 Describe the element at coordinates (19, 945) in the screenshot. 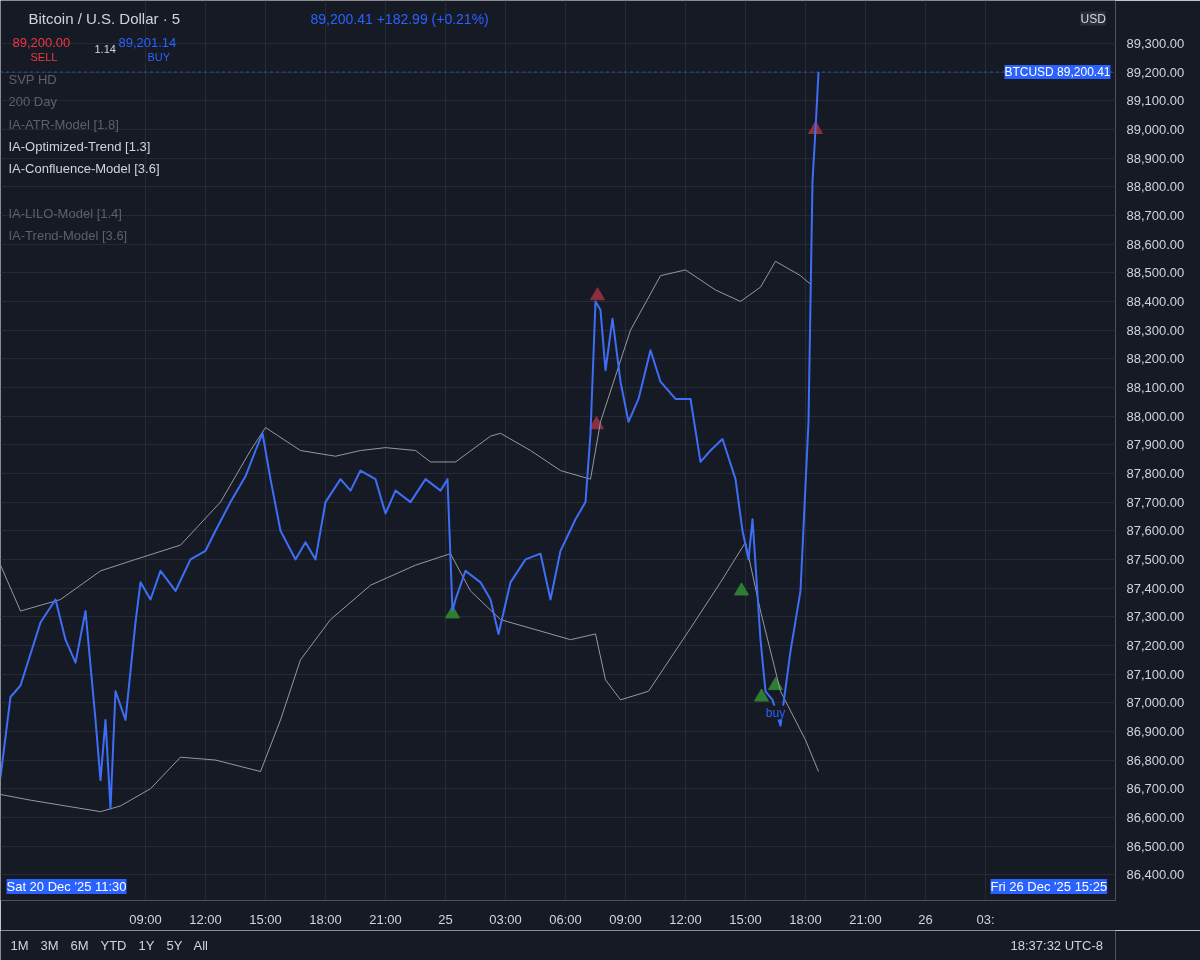

I see `text: 1M` at that location.